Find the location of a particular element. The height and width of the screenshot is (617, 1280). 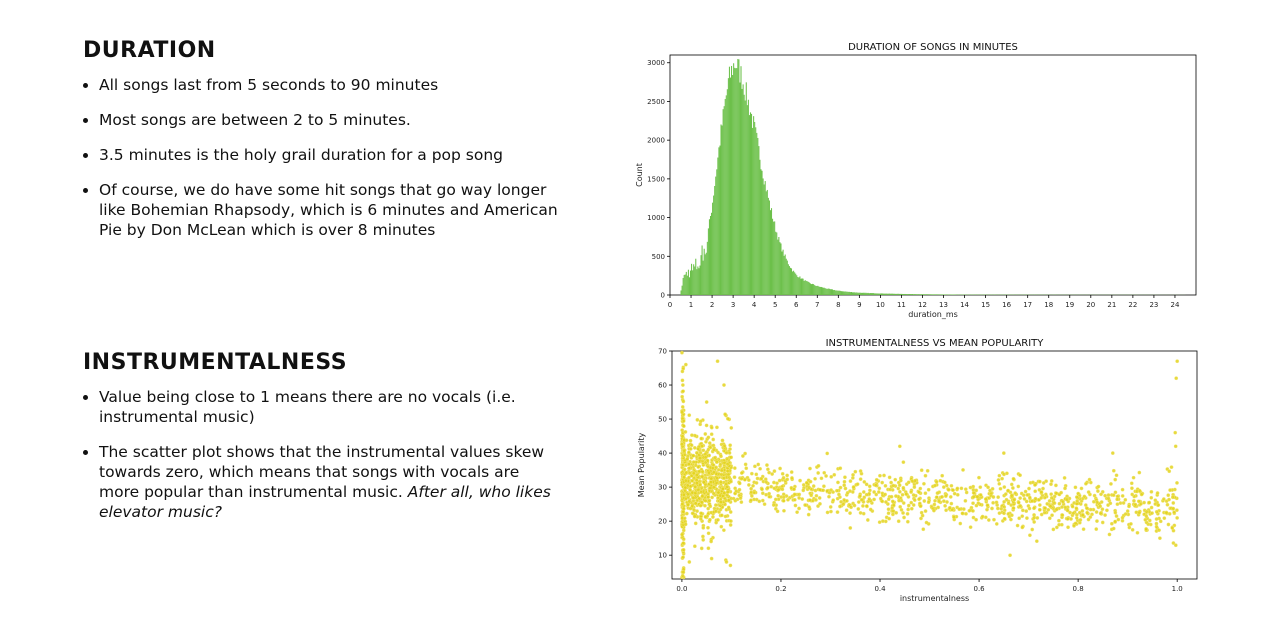

hist-x-tick-label: 23 is located at coordinates (1153, 305).